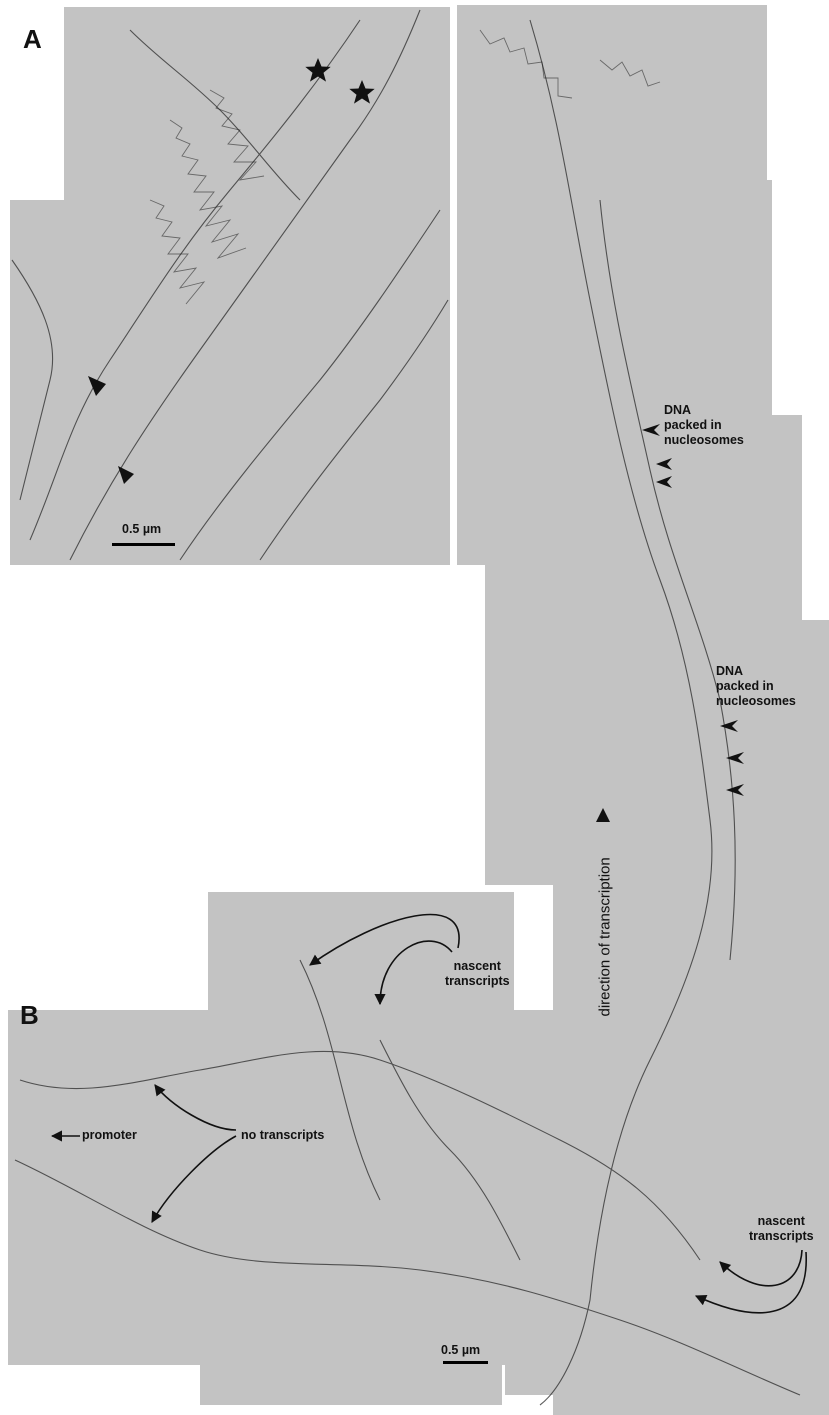  What do you see at coordinates (283, 1135) in the screenshot?
I see `no-transcripts-label: no transcripts` at bounding box center [283, 1135].